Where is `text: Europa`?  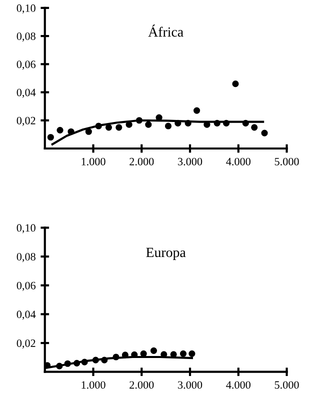
text: Europa is located at coordinates (166, 254).